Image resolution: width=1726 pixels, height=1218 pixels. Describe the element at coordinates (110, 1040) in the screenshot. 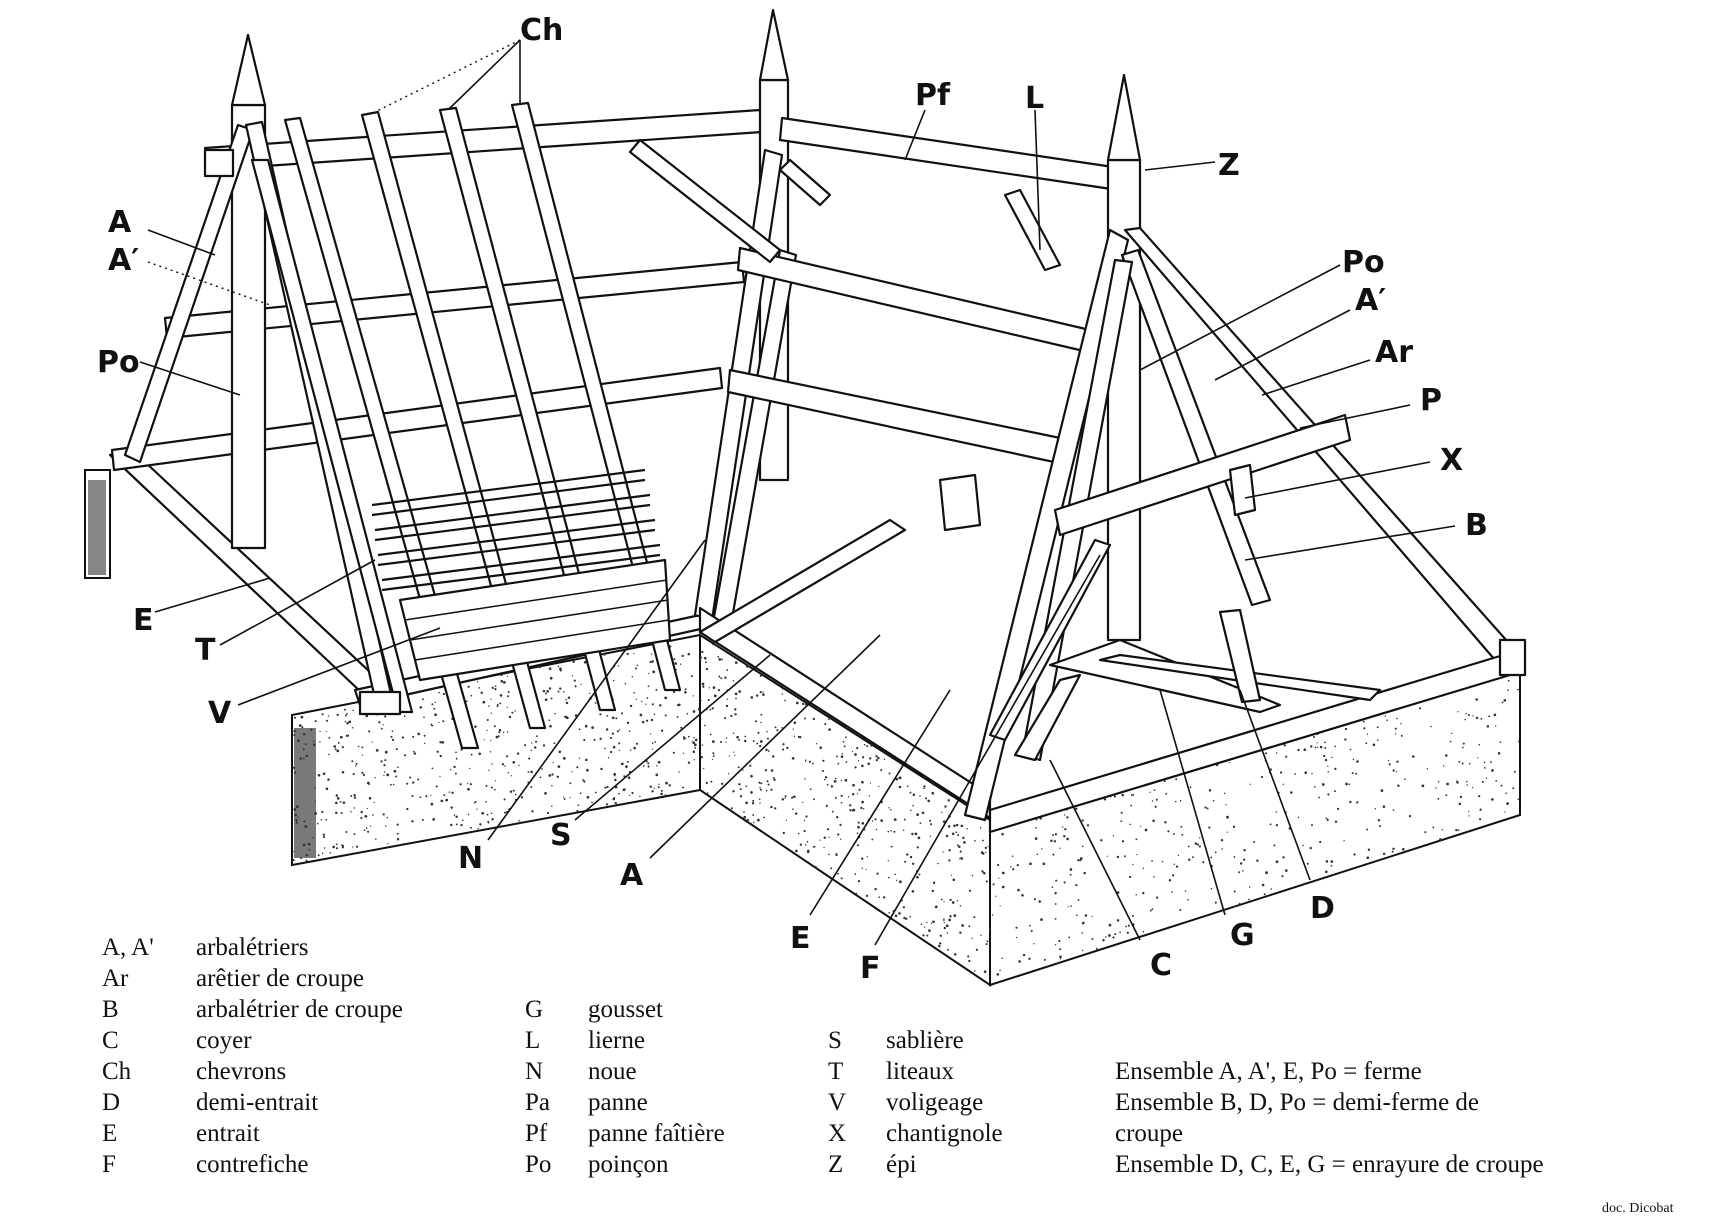

I see `legend-code: C` at that location.